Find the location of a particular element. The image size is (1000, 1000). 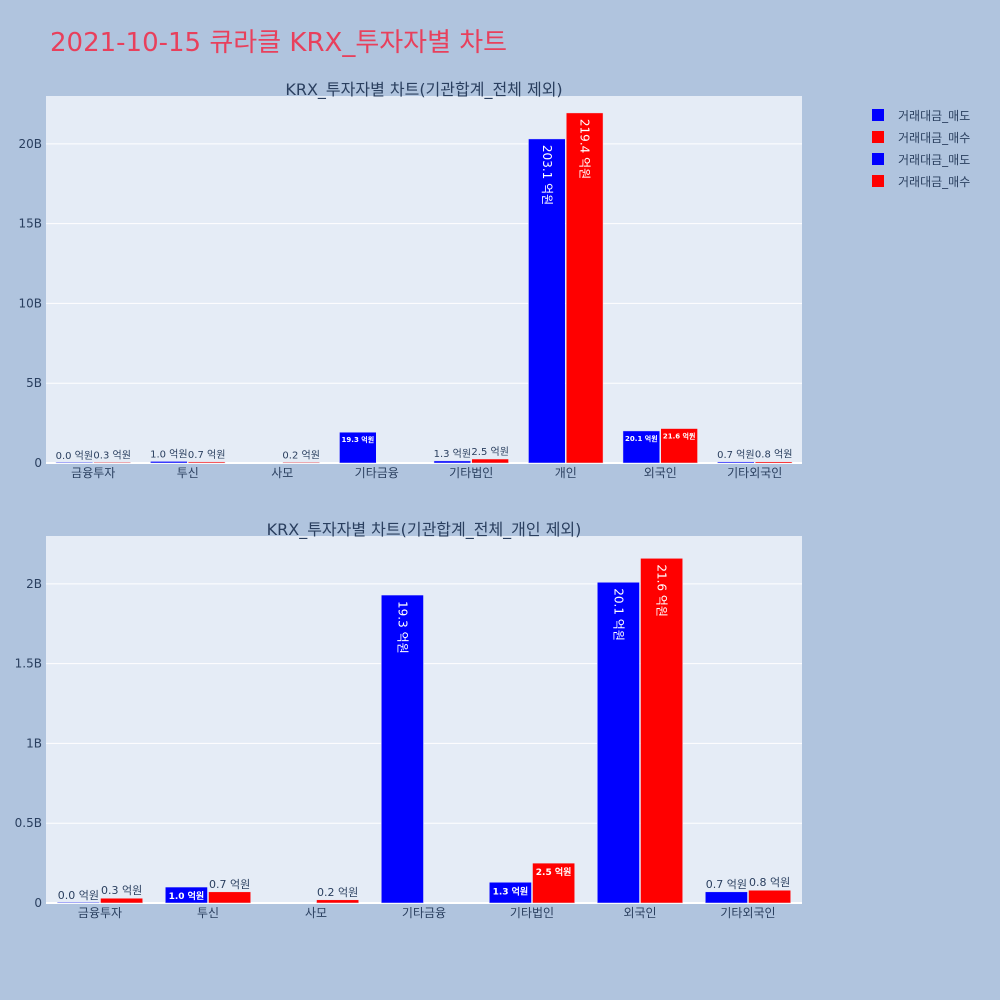

y-tick-label: 20B is located at coordinates (30, 144).